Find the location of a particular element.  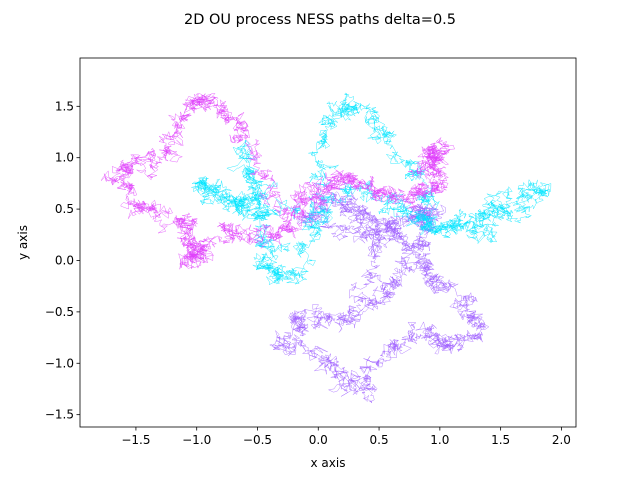

y-tick-label: 0.5 is located at coordinates (64, 209).